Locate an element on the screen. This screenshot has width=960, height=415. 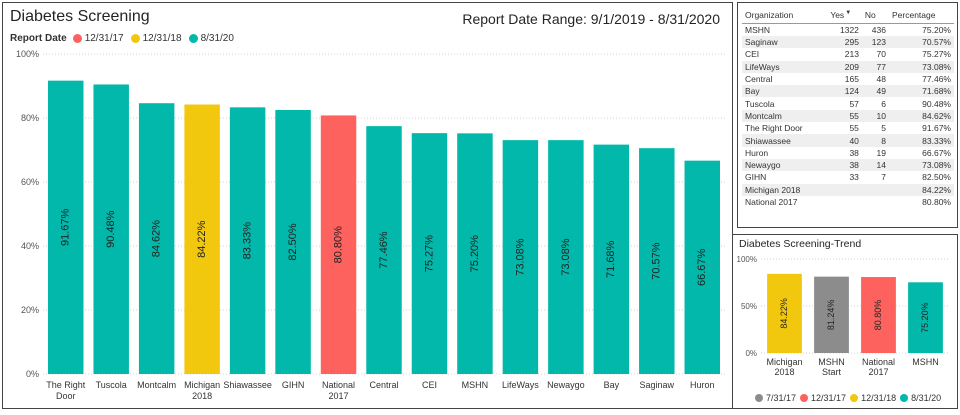
table-row: CEI 213 70 75.27% is located at coordinates (848, 54).